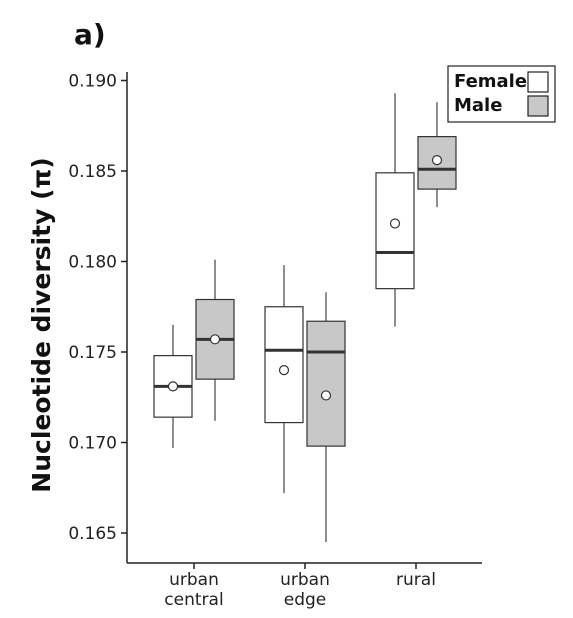  I want to click on panel-label: a), so click(90, 34).